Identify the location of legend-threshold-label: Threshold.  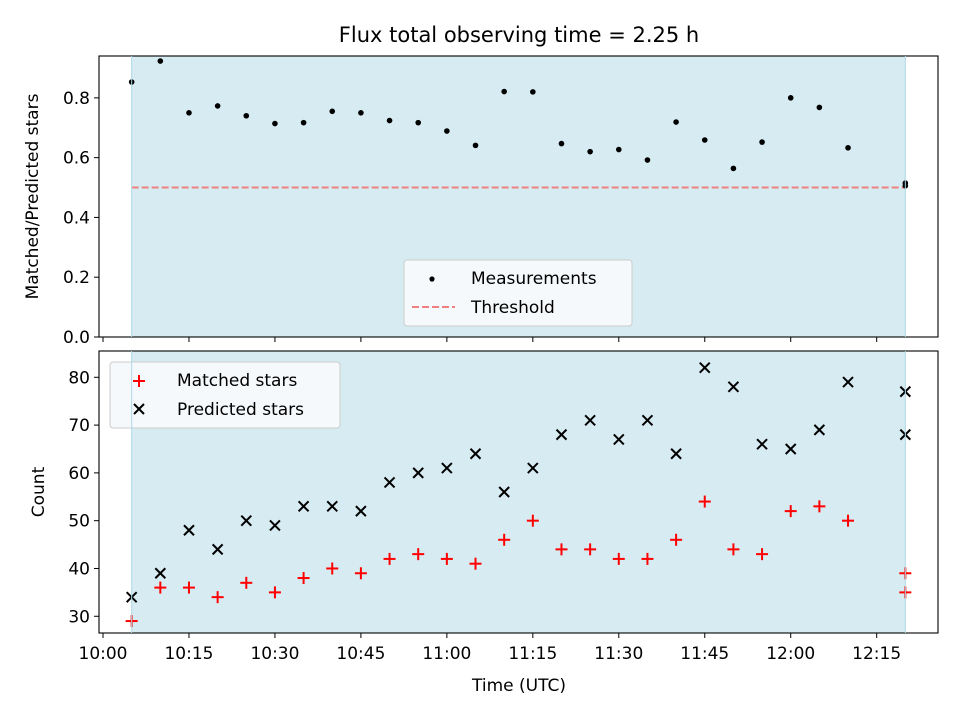
(512, 308).